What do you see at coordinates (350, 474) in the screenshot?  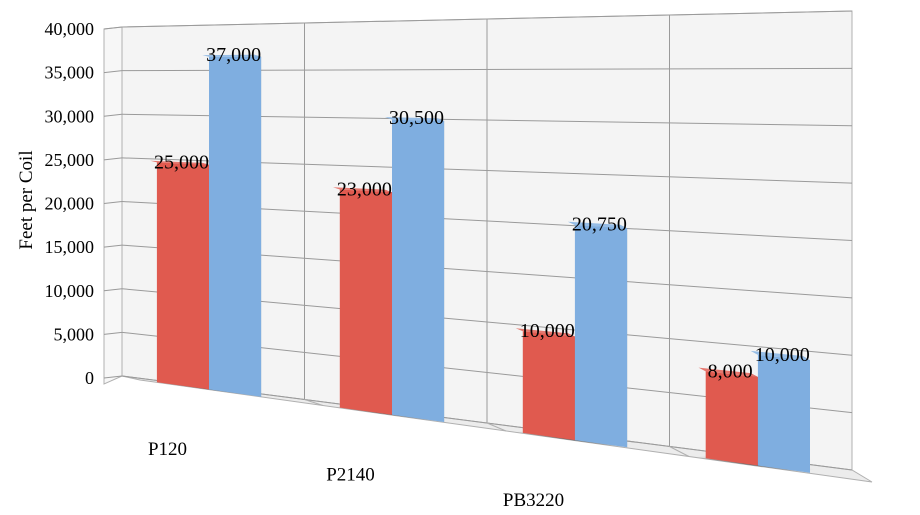 I see `category-label: P2140` at bounding box center [350, 474].